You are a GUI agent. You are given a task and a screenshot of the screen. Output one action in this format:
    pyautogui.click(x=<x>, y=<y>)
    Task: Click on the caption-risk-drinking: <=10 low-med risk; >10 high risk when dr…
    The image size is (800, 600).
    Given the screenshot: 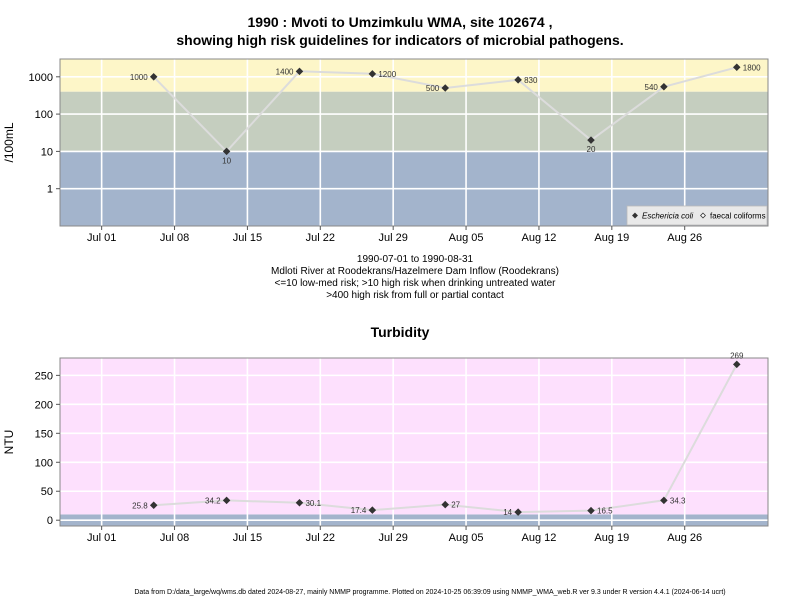 What is the action you would take?
    pyautogui.click(x=415, y=283)
    